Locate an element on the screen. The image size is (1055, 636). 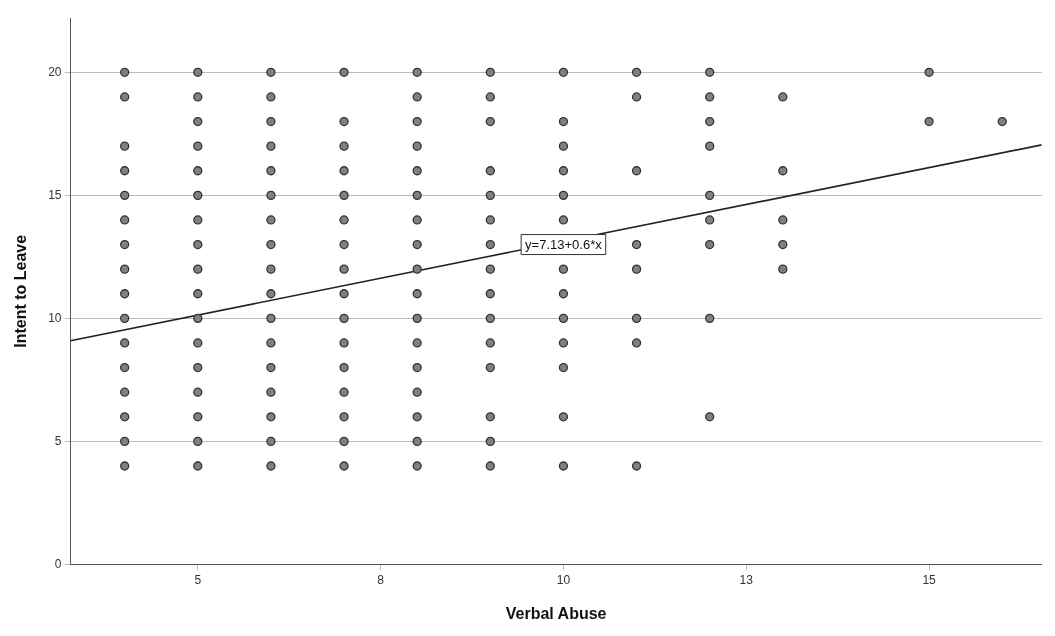
x-tick-label: 15 is located at coordinates (929, 579).